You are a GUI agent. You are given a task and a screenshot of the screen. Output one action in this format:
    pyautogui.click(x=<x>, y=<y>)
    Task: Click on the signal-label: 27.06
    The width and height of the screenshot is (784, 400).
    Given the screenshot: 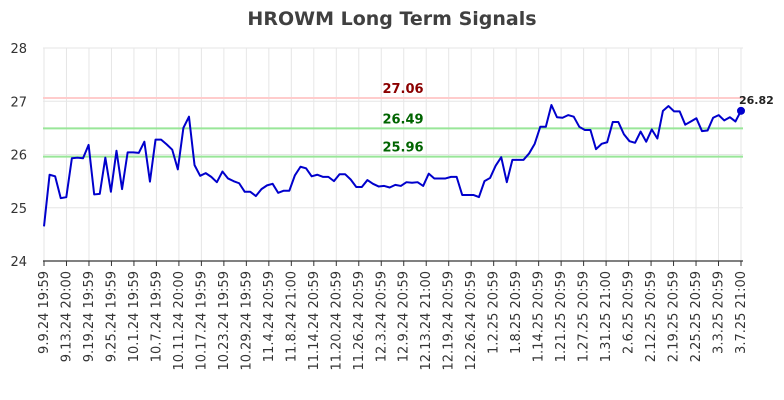 What is the action you would take?
    pyautogui.click(x=402, y=89)
    